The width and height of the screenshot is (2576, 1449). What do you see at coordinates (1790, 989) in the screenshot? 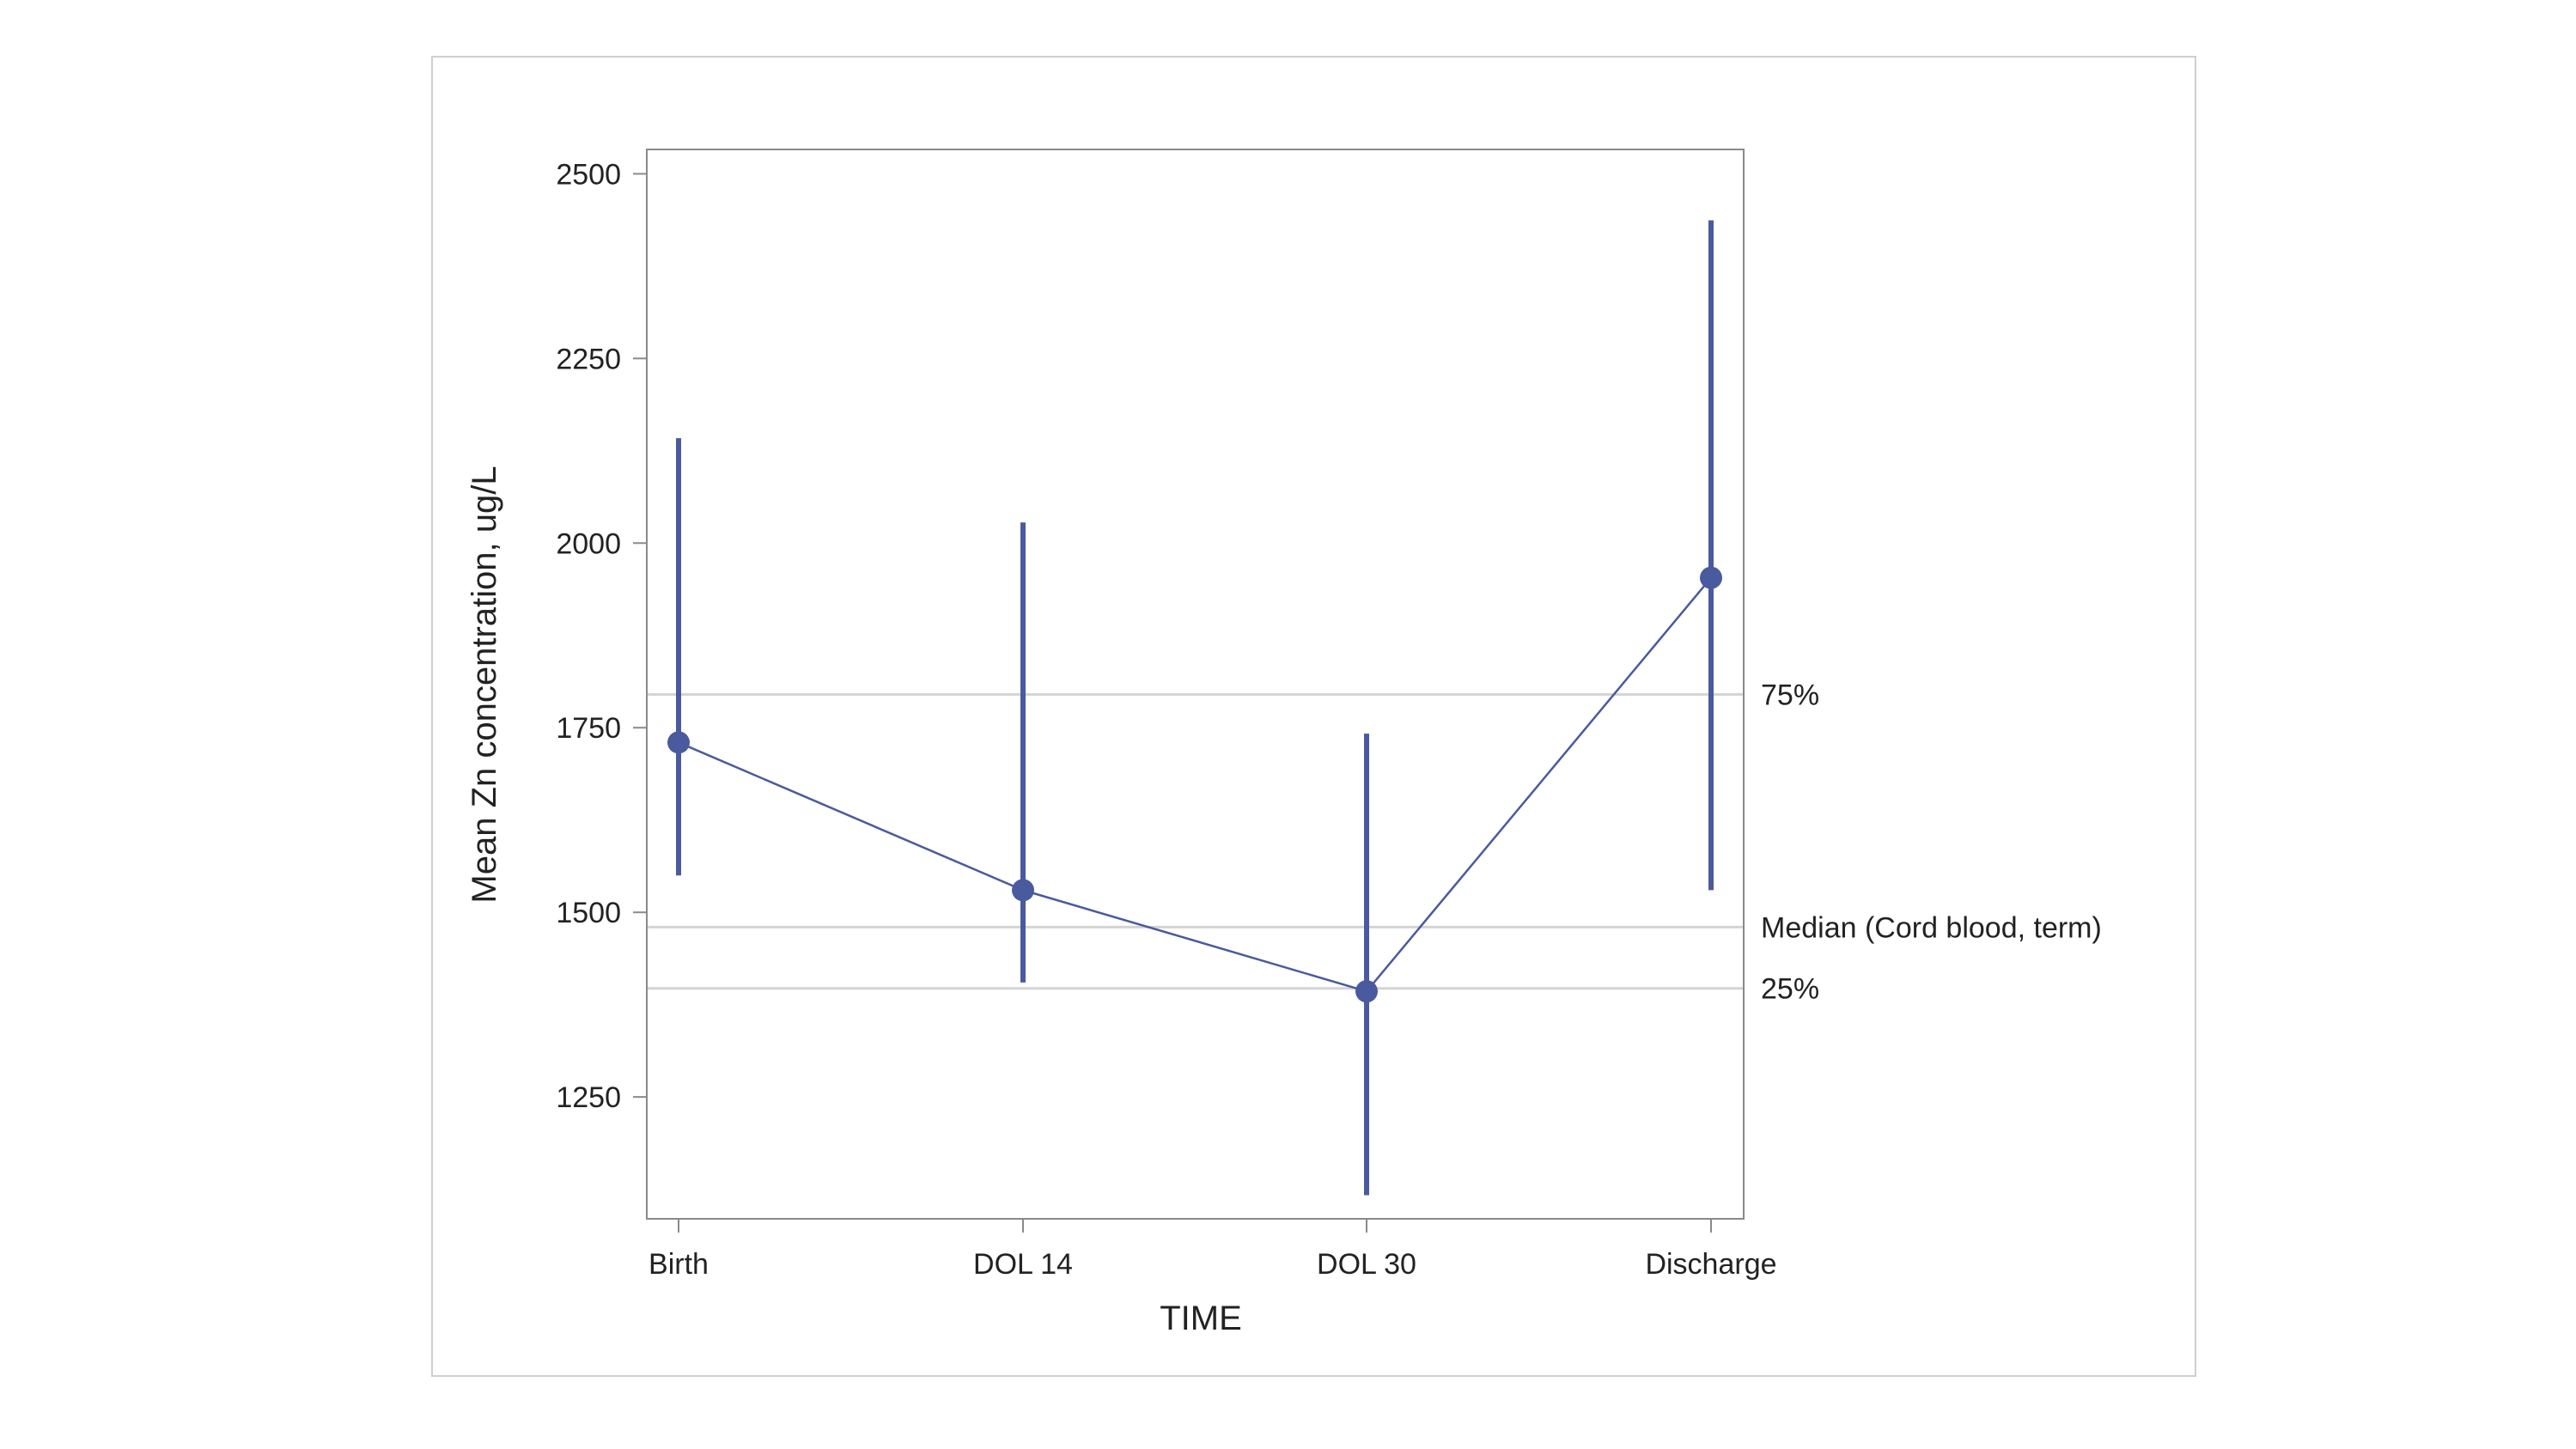
I see `reference-line-label-3: 25%` at bounding box center [1790, 989].